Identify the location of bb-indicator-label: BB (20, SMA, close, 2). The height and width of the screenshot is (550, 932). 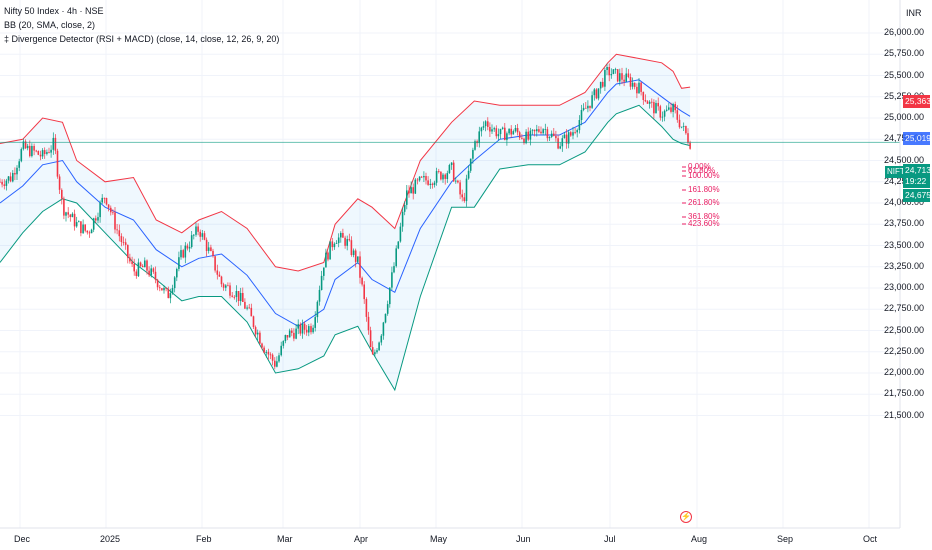
(50, 25).